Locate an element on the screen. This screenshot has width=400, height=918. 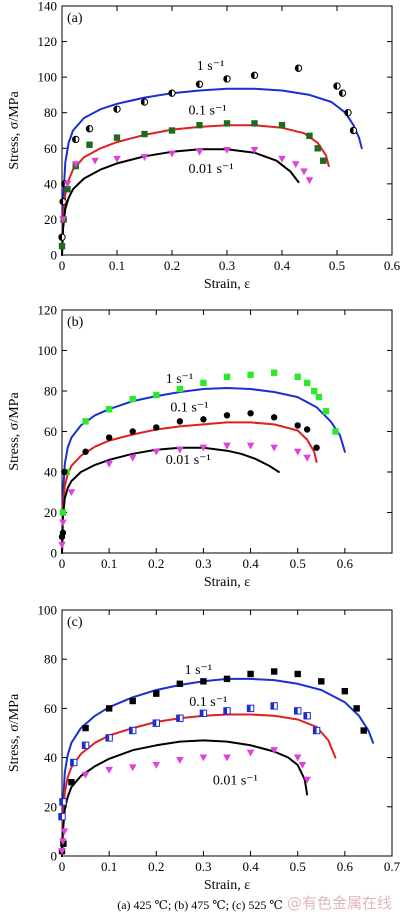
y-tick-label: 120 is located at coordinates (48, 41).